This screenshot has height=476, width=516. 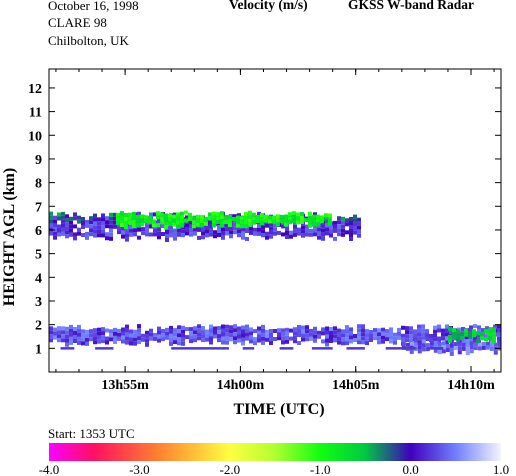 What do you see at coordinates (93, 6) in the screenshot?
I see `date-label: October 16, 1998` at bounding box center [93, 6].